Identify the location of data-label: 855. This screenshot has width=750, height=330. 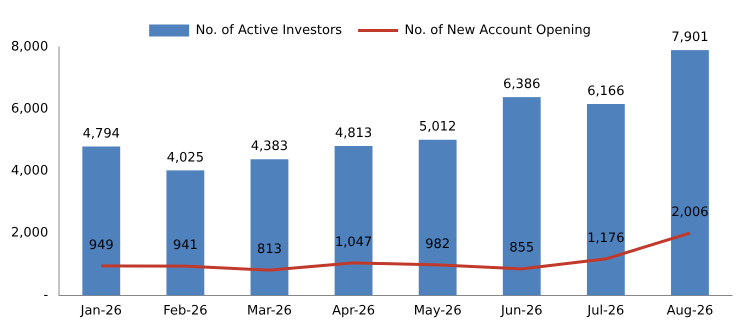
(521, 248).